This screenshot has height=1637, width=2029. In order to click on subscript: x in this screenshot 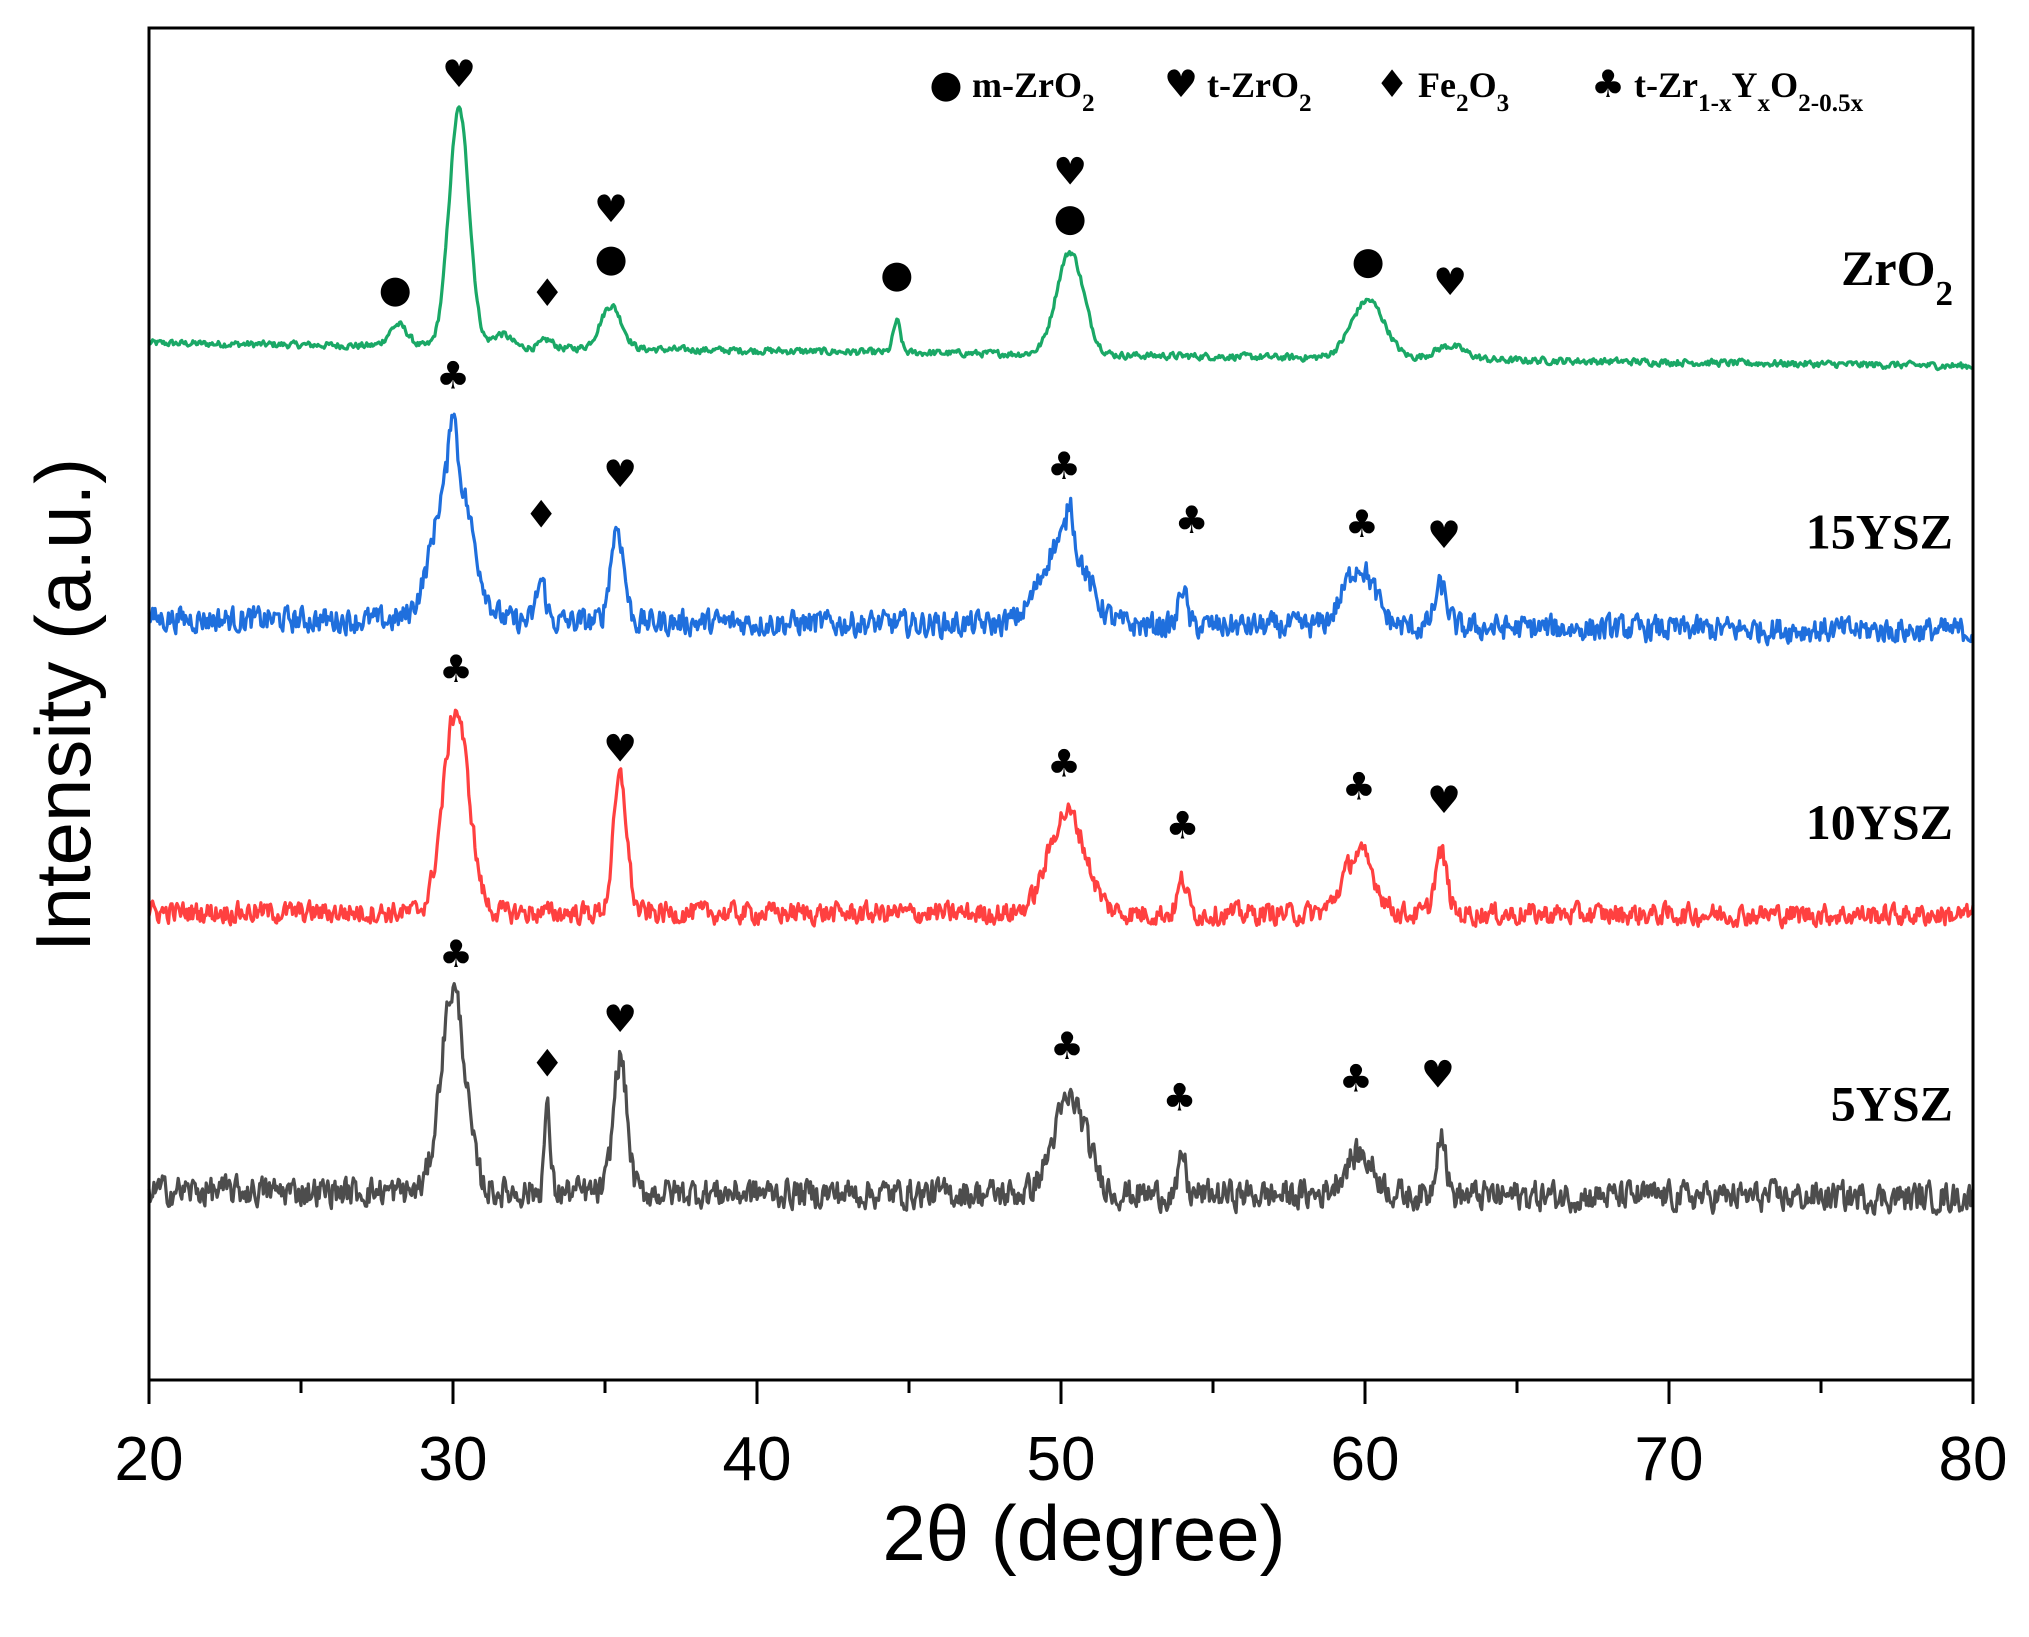, I will do `click(1764, 103)`.